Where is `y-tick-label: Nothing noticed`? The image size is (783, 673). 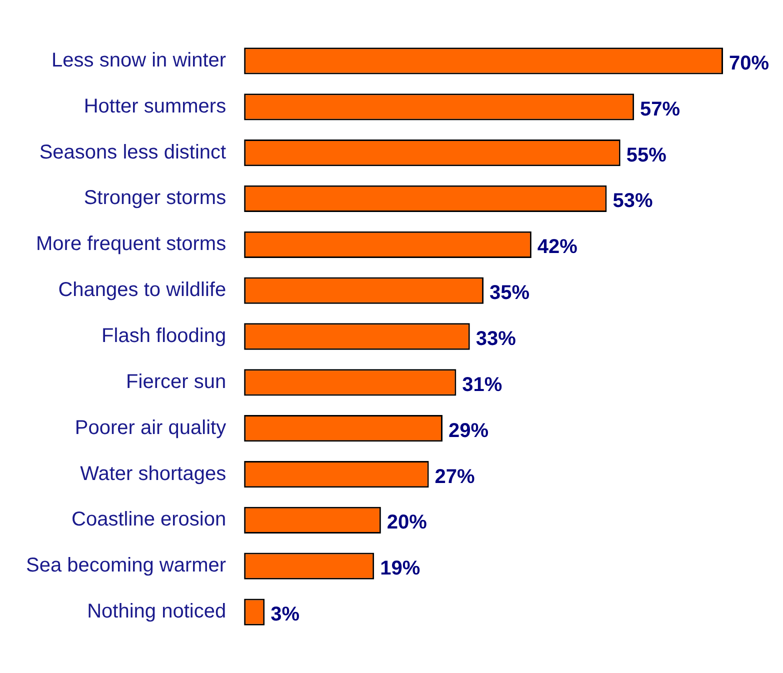 y-tick-label: Nothing noticed is located at coordinates (156, 611).